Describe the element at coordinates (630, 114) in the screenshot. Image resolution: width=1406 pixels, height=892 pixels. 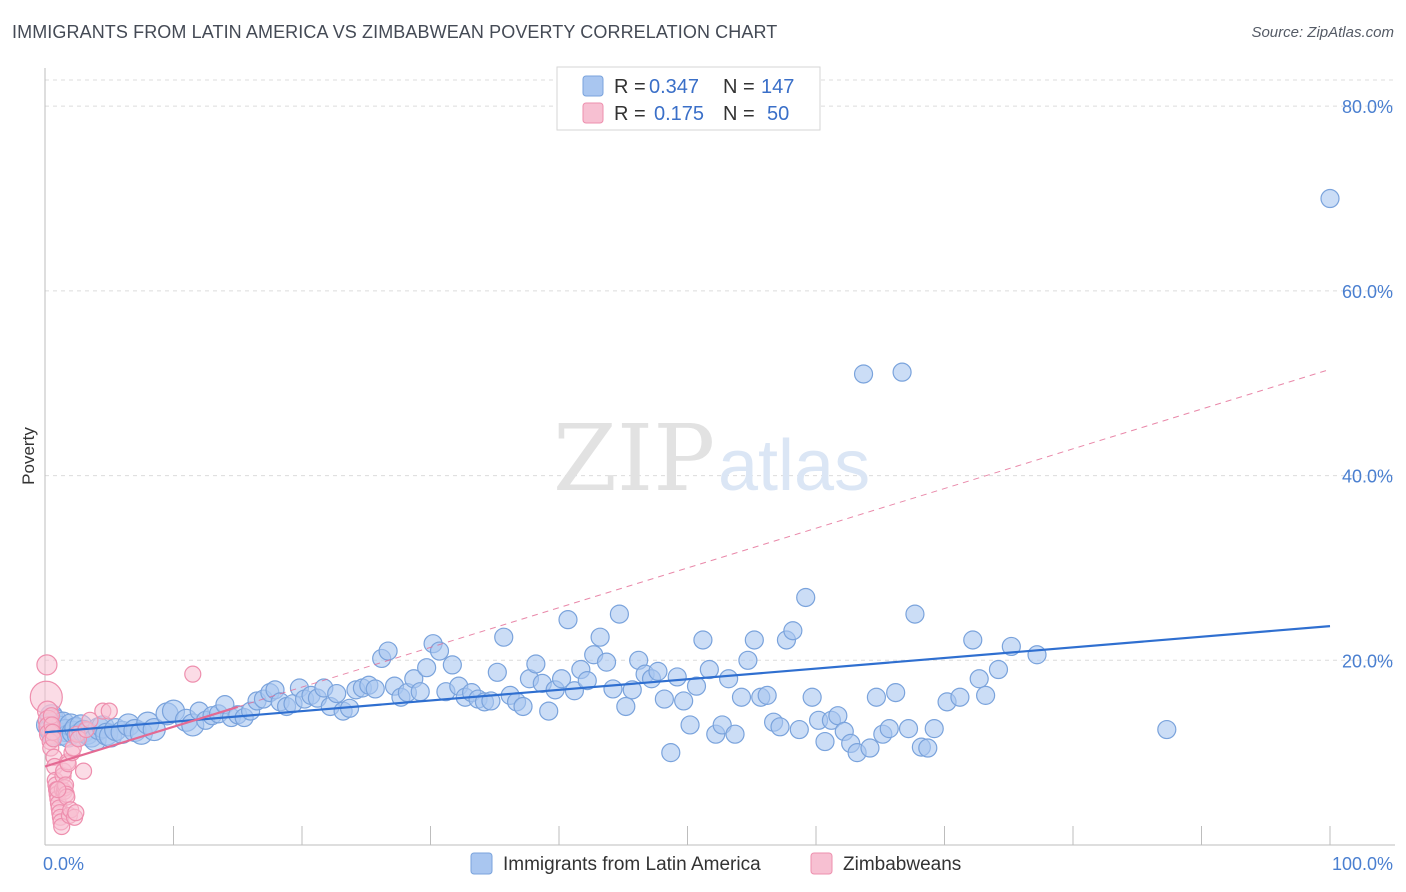
I see `legend-row2-r-label: R =` at that location.